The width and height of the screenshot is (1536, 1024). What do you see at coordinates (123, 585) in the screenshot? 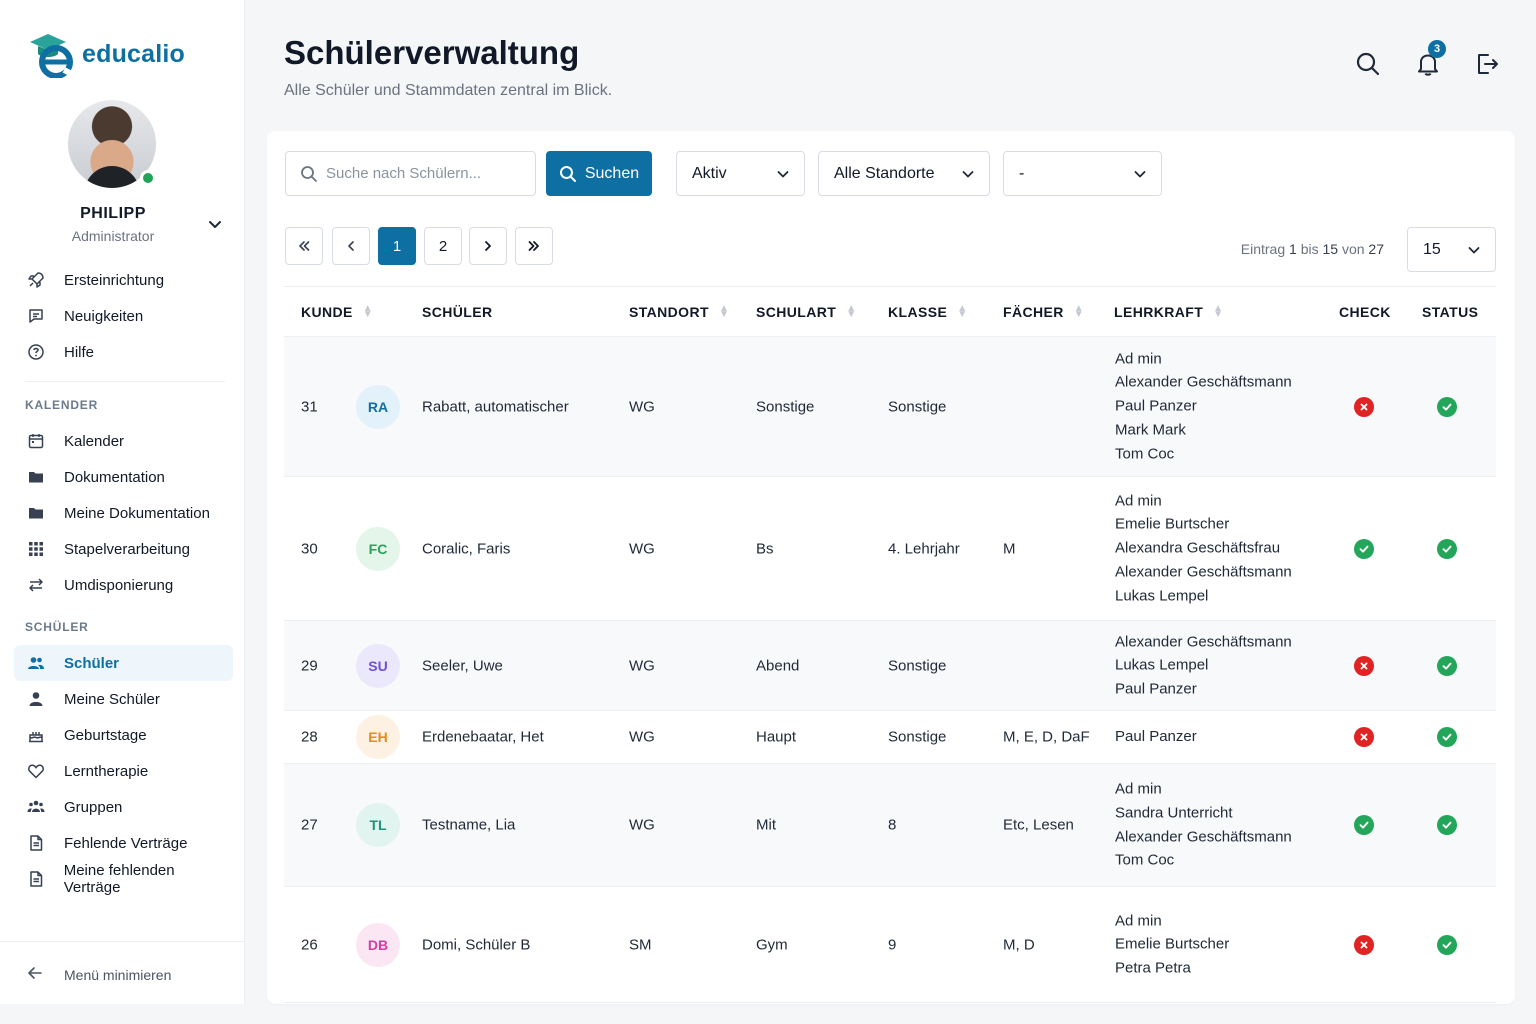
I see `nav-item-umdisponierung: Umdisponierung` at bounding box center [123, 585].